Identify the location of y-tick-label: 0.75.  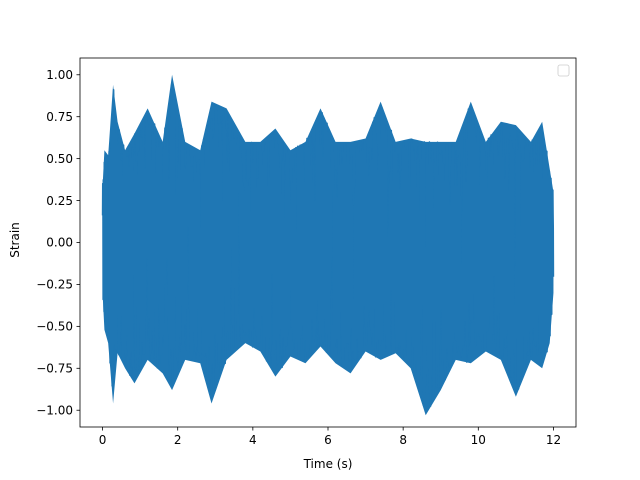
(59, 117).